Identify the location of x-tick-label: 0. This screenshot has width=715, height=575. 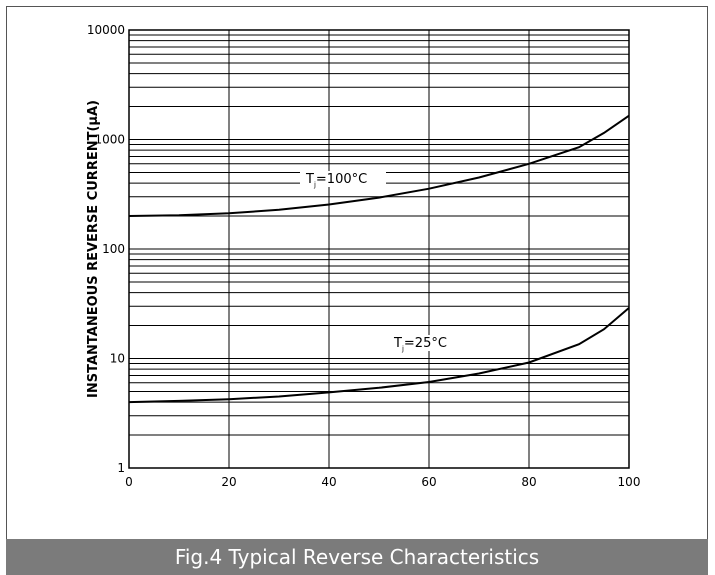
(129, 482).